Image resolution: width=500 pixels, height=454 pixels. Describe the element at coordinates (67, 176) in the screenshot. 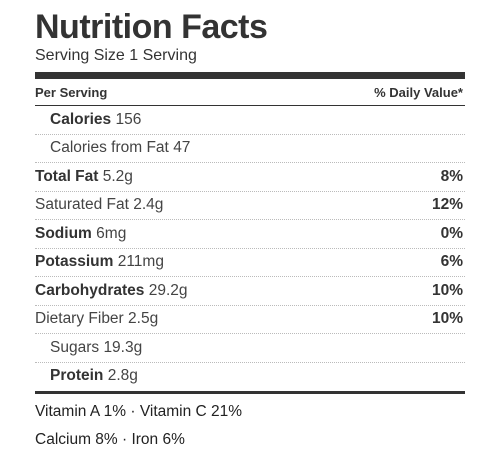

I see `nutrient-name: Total Fat` at that location.